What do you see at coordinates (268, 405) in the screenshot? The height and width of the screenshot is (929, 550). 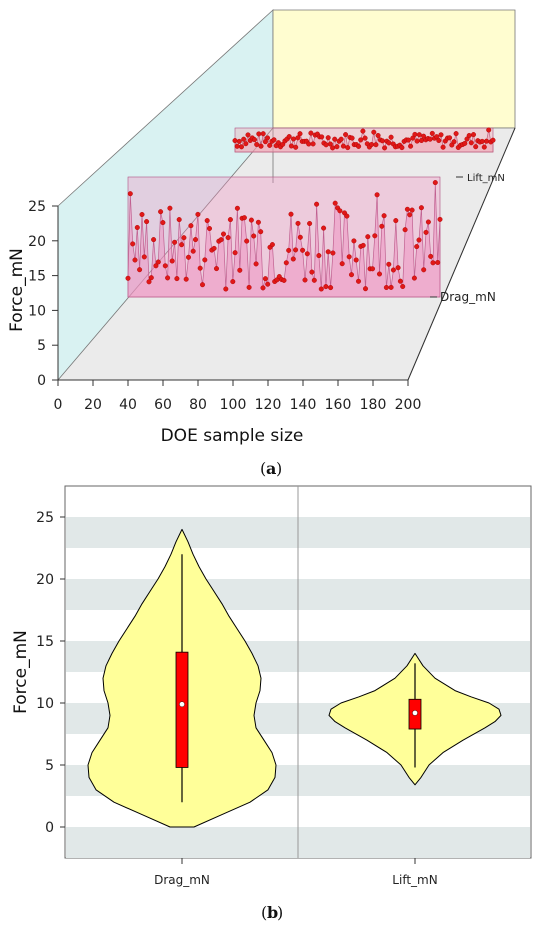 I see `x-tick-label: 120` at bounding box center [268, 405].